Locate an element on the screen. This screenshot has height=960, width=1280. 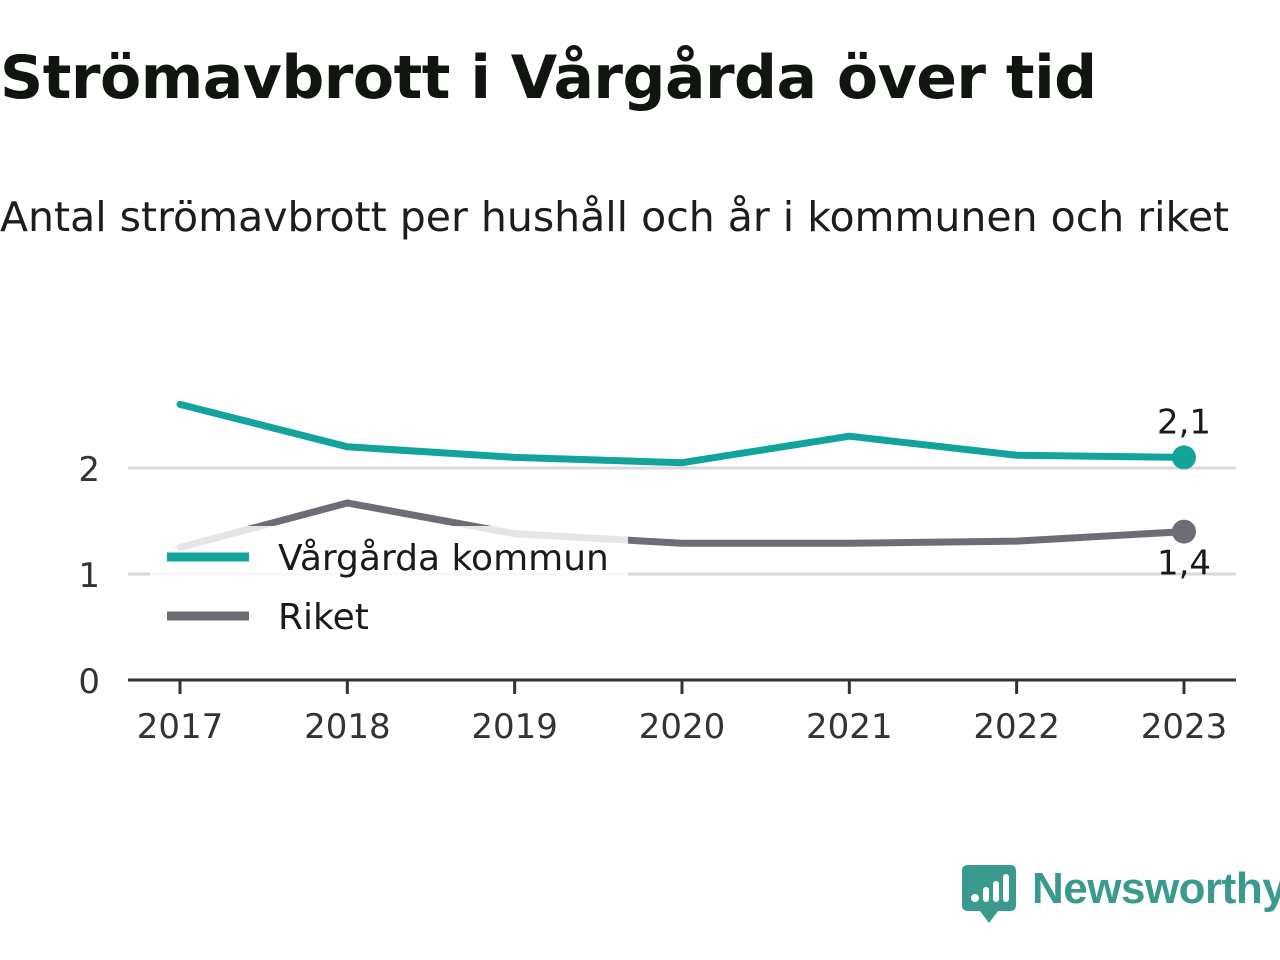
y-tick-label: 2 is located at coordinates (89, 470).